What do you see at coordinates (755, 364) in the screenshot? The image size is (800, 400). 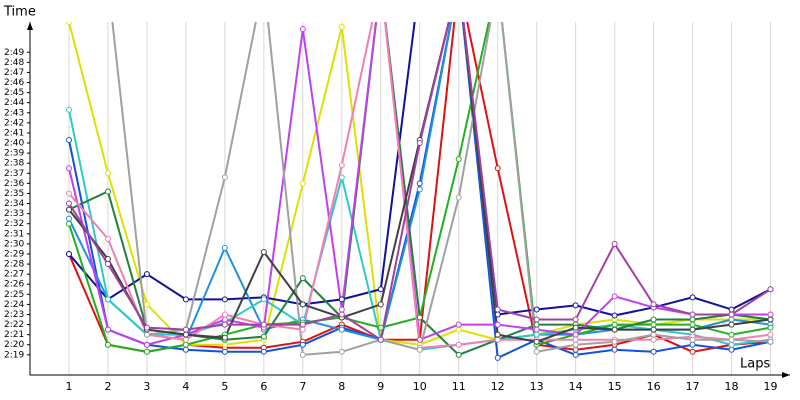 I see `x-axis-title: Laps` at bounding box center [755, 364].